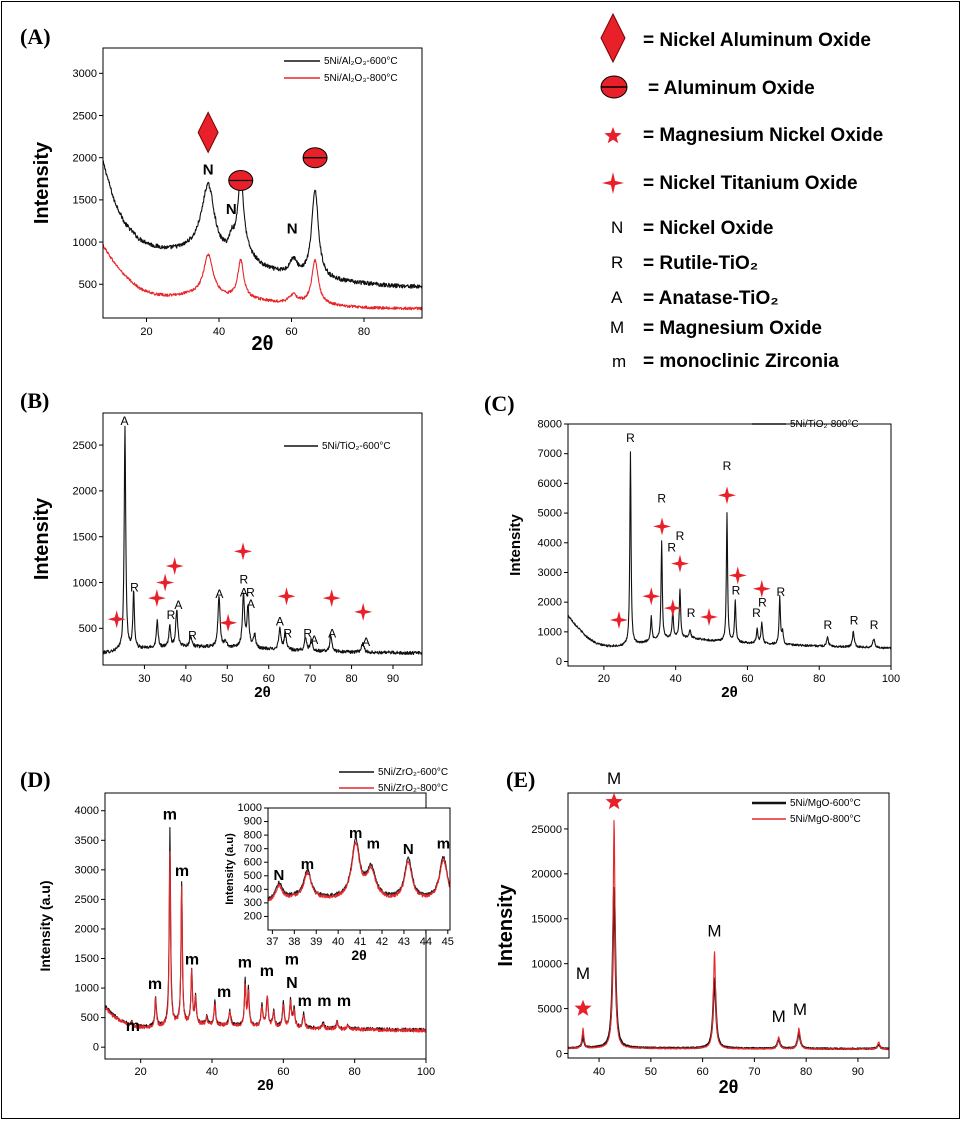 The height and width of the screenshot is (1122, 963). I want to click on y-tick-label: 4000, so click(550, 543).